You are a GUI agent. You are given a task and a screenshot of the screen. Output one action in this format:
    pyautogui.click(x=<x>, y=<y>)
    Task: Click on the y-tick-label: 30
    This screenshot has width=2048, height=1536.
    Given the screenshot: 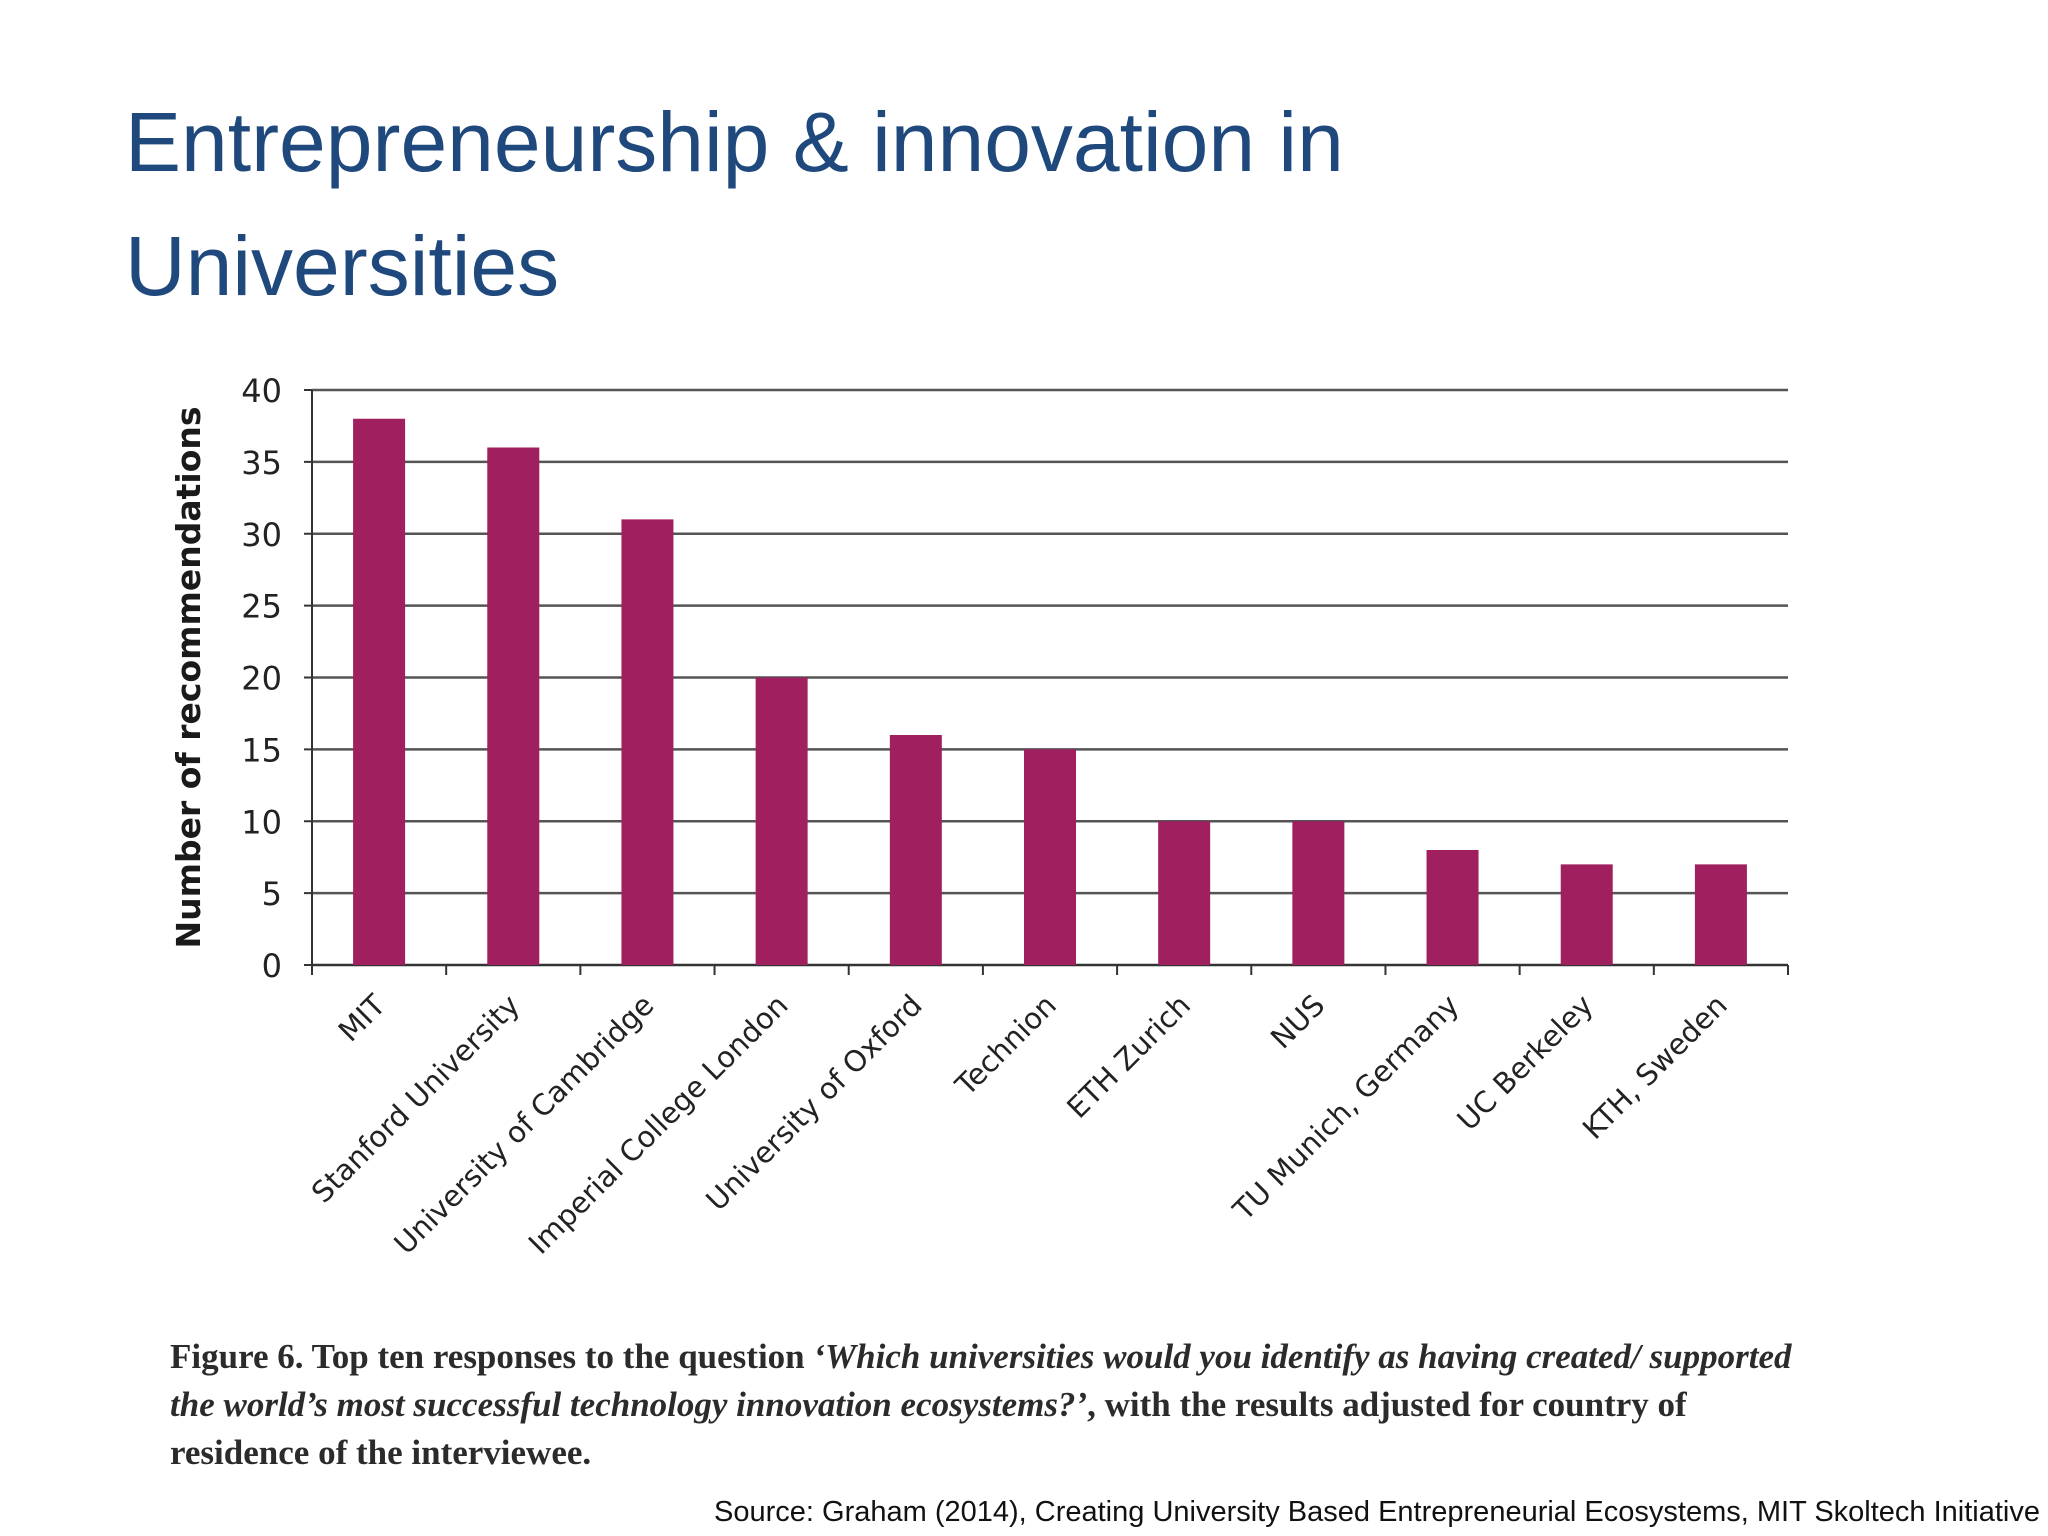 What is the action you would take?
    pyautogui.click(x=261, y=535)
    